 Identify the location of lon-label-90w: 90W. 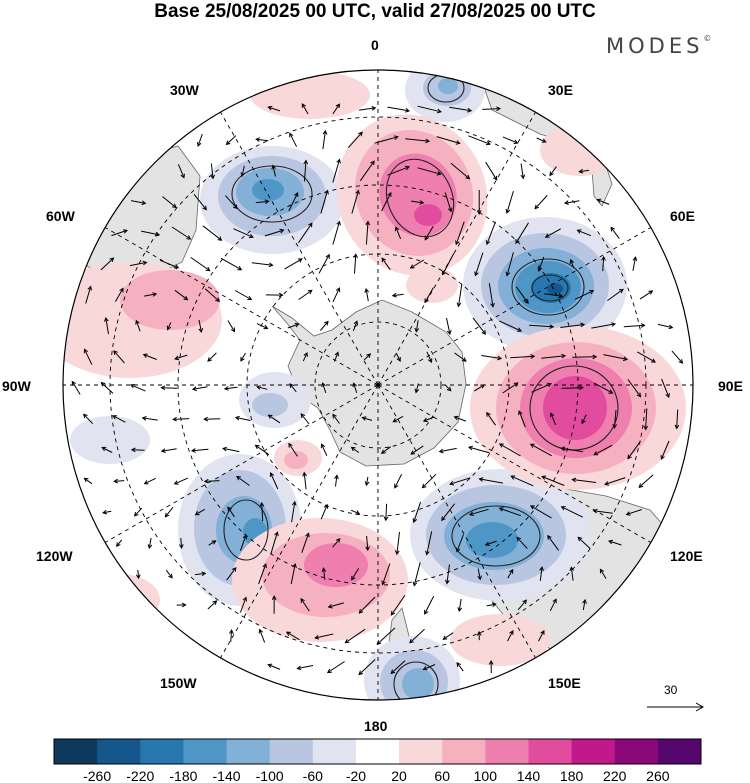
(16, 386).